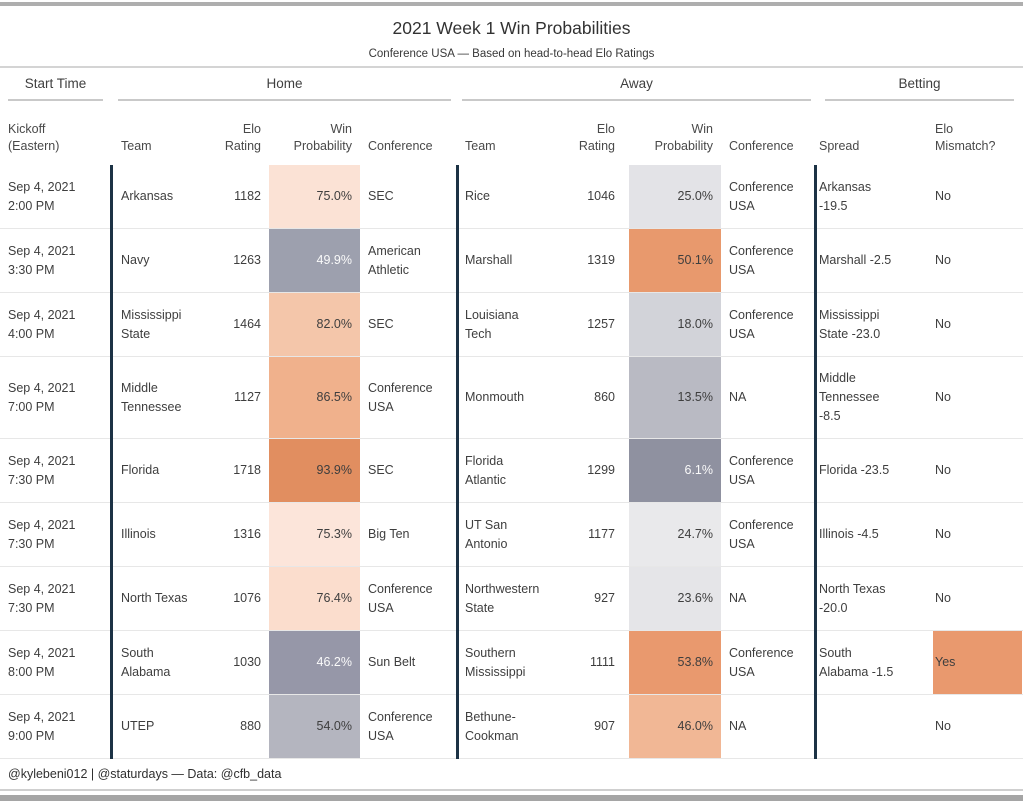 This screenshot has width=1023, height=806. Describe the element at coordinates (849, 534) in the screenshot. I see `spread-cell: Illinois -4.5` at that location.